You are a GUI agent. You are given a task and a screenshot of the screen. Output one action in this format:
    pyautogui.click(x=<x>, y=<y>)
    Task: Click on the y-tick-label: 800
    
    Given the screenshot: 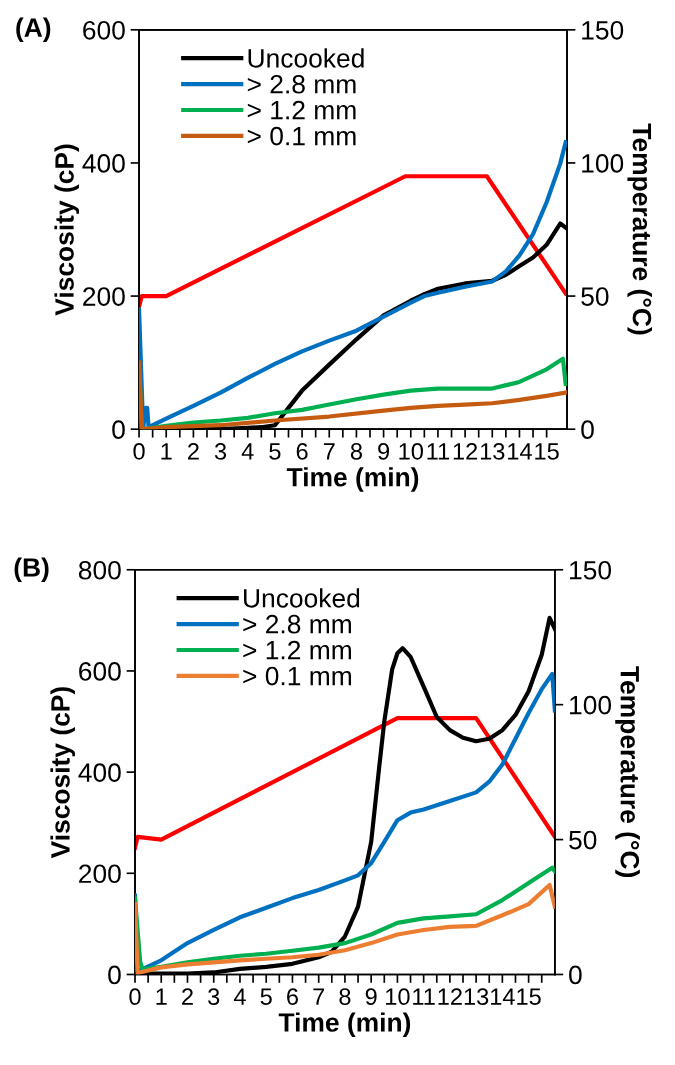 What is the action you would take?
    pyautogui.click(x=99, y=570)
    